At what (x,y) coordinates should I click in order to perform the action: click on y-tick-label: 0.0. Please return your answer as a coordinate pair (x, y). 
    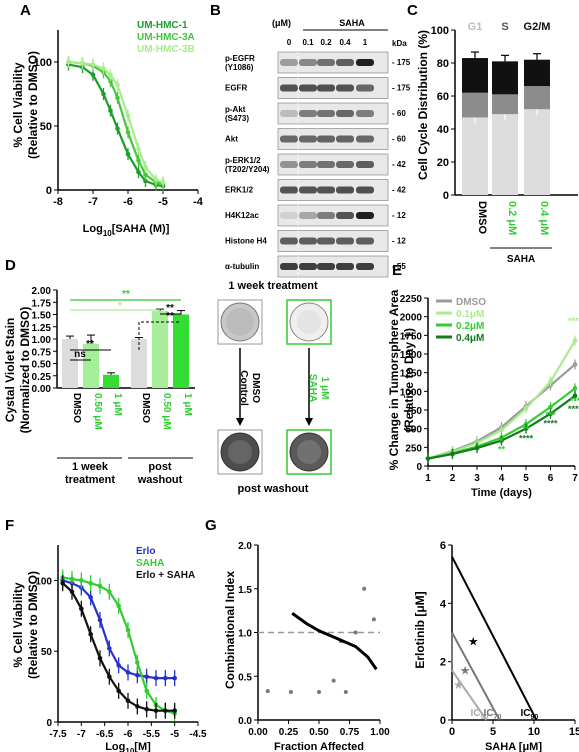
    Looking at the image, I should click on (245, 721).